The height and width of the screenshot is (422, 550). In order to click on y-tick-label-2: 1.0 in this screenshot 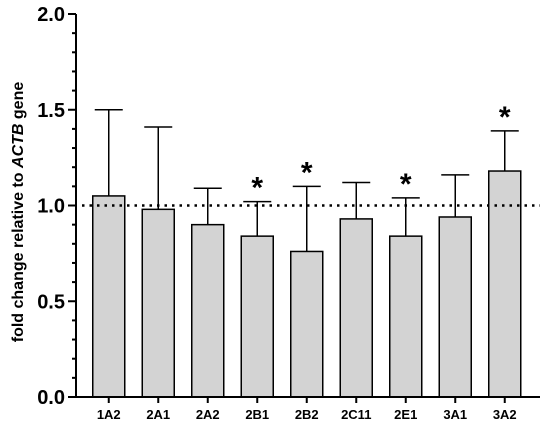, I will do `click(51, 207)`.